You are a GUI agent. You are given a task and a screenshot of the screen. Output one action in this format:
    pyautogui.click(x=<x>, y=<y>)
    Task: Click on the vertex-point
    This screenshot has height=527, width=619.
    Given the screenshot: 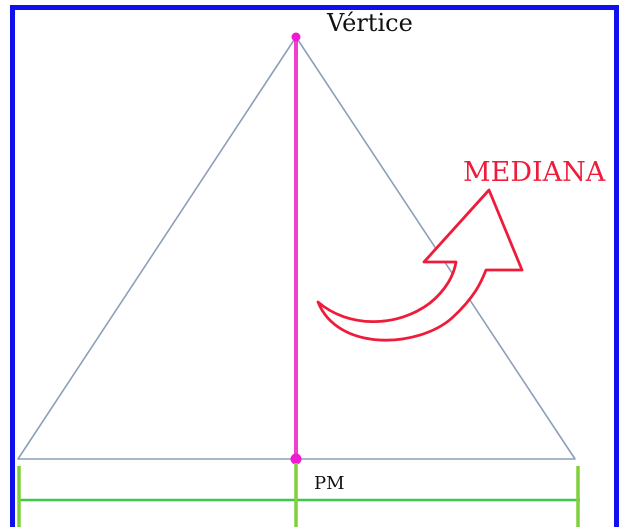 What is the action you would take?
    pyautogui.click(x=296, y=37)
    